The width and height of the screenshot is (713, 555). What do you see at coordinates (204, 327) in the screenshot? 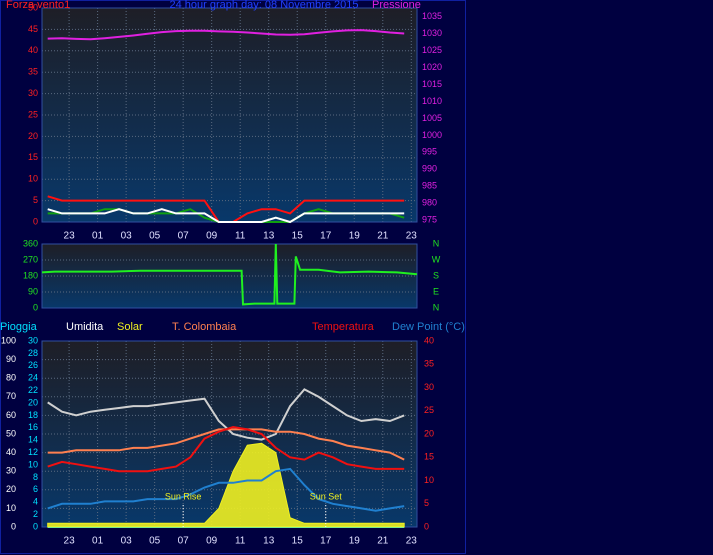
I see `legend-entry: T. Colombaia` at bounding box center [204, 327].